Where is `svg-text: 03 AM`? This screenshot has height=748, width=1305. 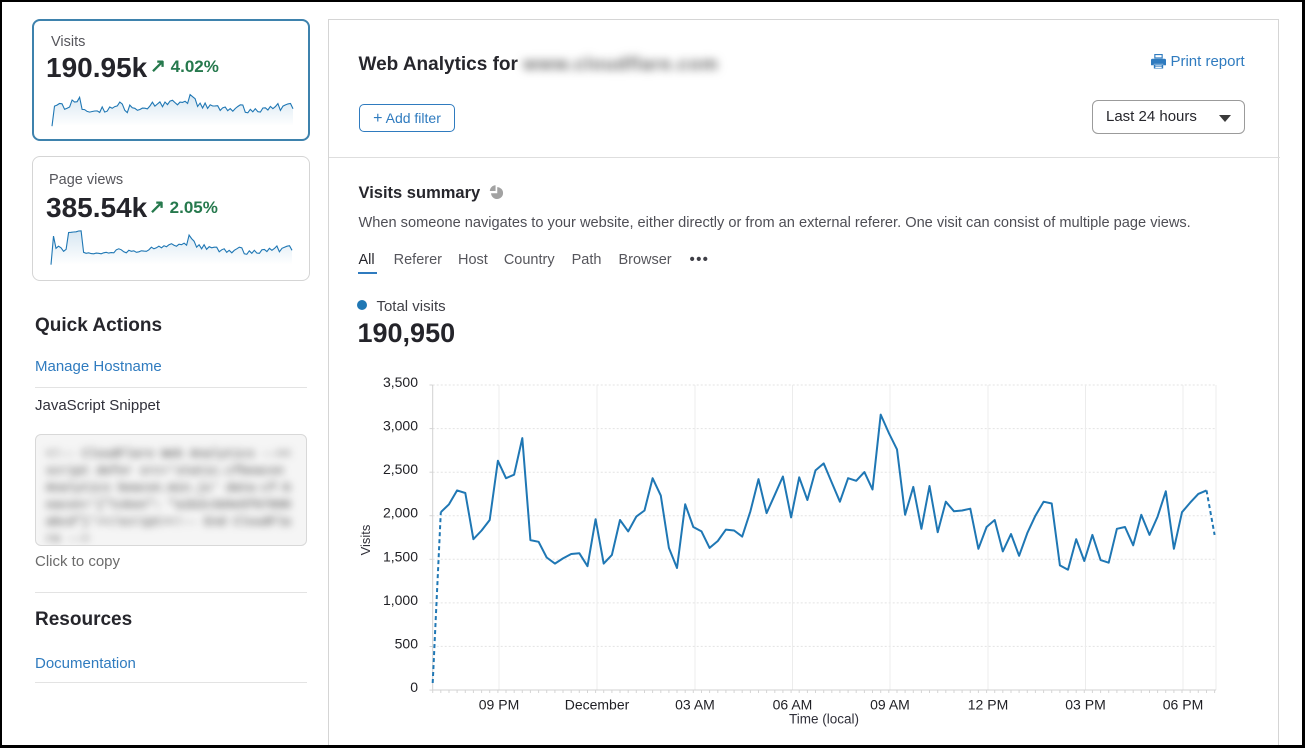 svg-text: 03 AM is located at coordinates (695, 705).